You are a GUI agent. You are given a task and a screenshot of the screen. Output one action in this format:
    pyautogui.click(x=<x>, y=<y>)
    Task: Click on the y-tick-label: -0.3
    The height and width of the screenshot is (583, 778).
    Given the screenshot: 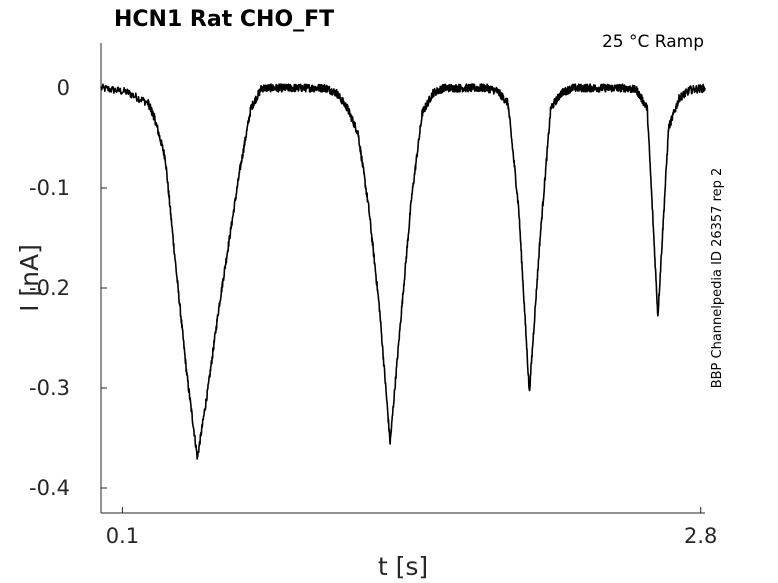 What is the action you would take?
    pyautogui.click(x=49, y=388)
    